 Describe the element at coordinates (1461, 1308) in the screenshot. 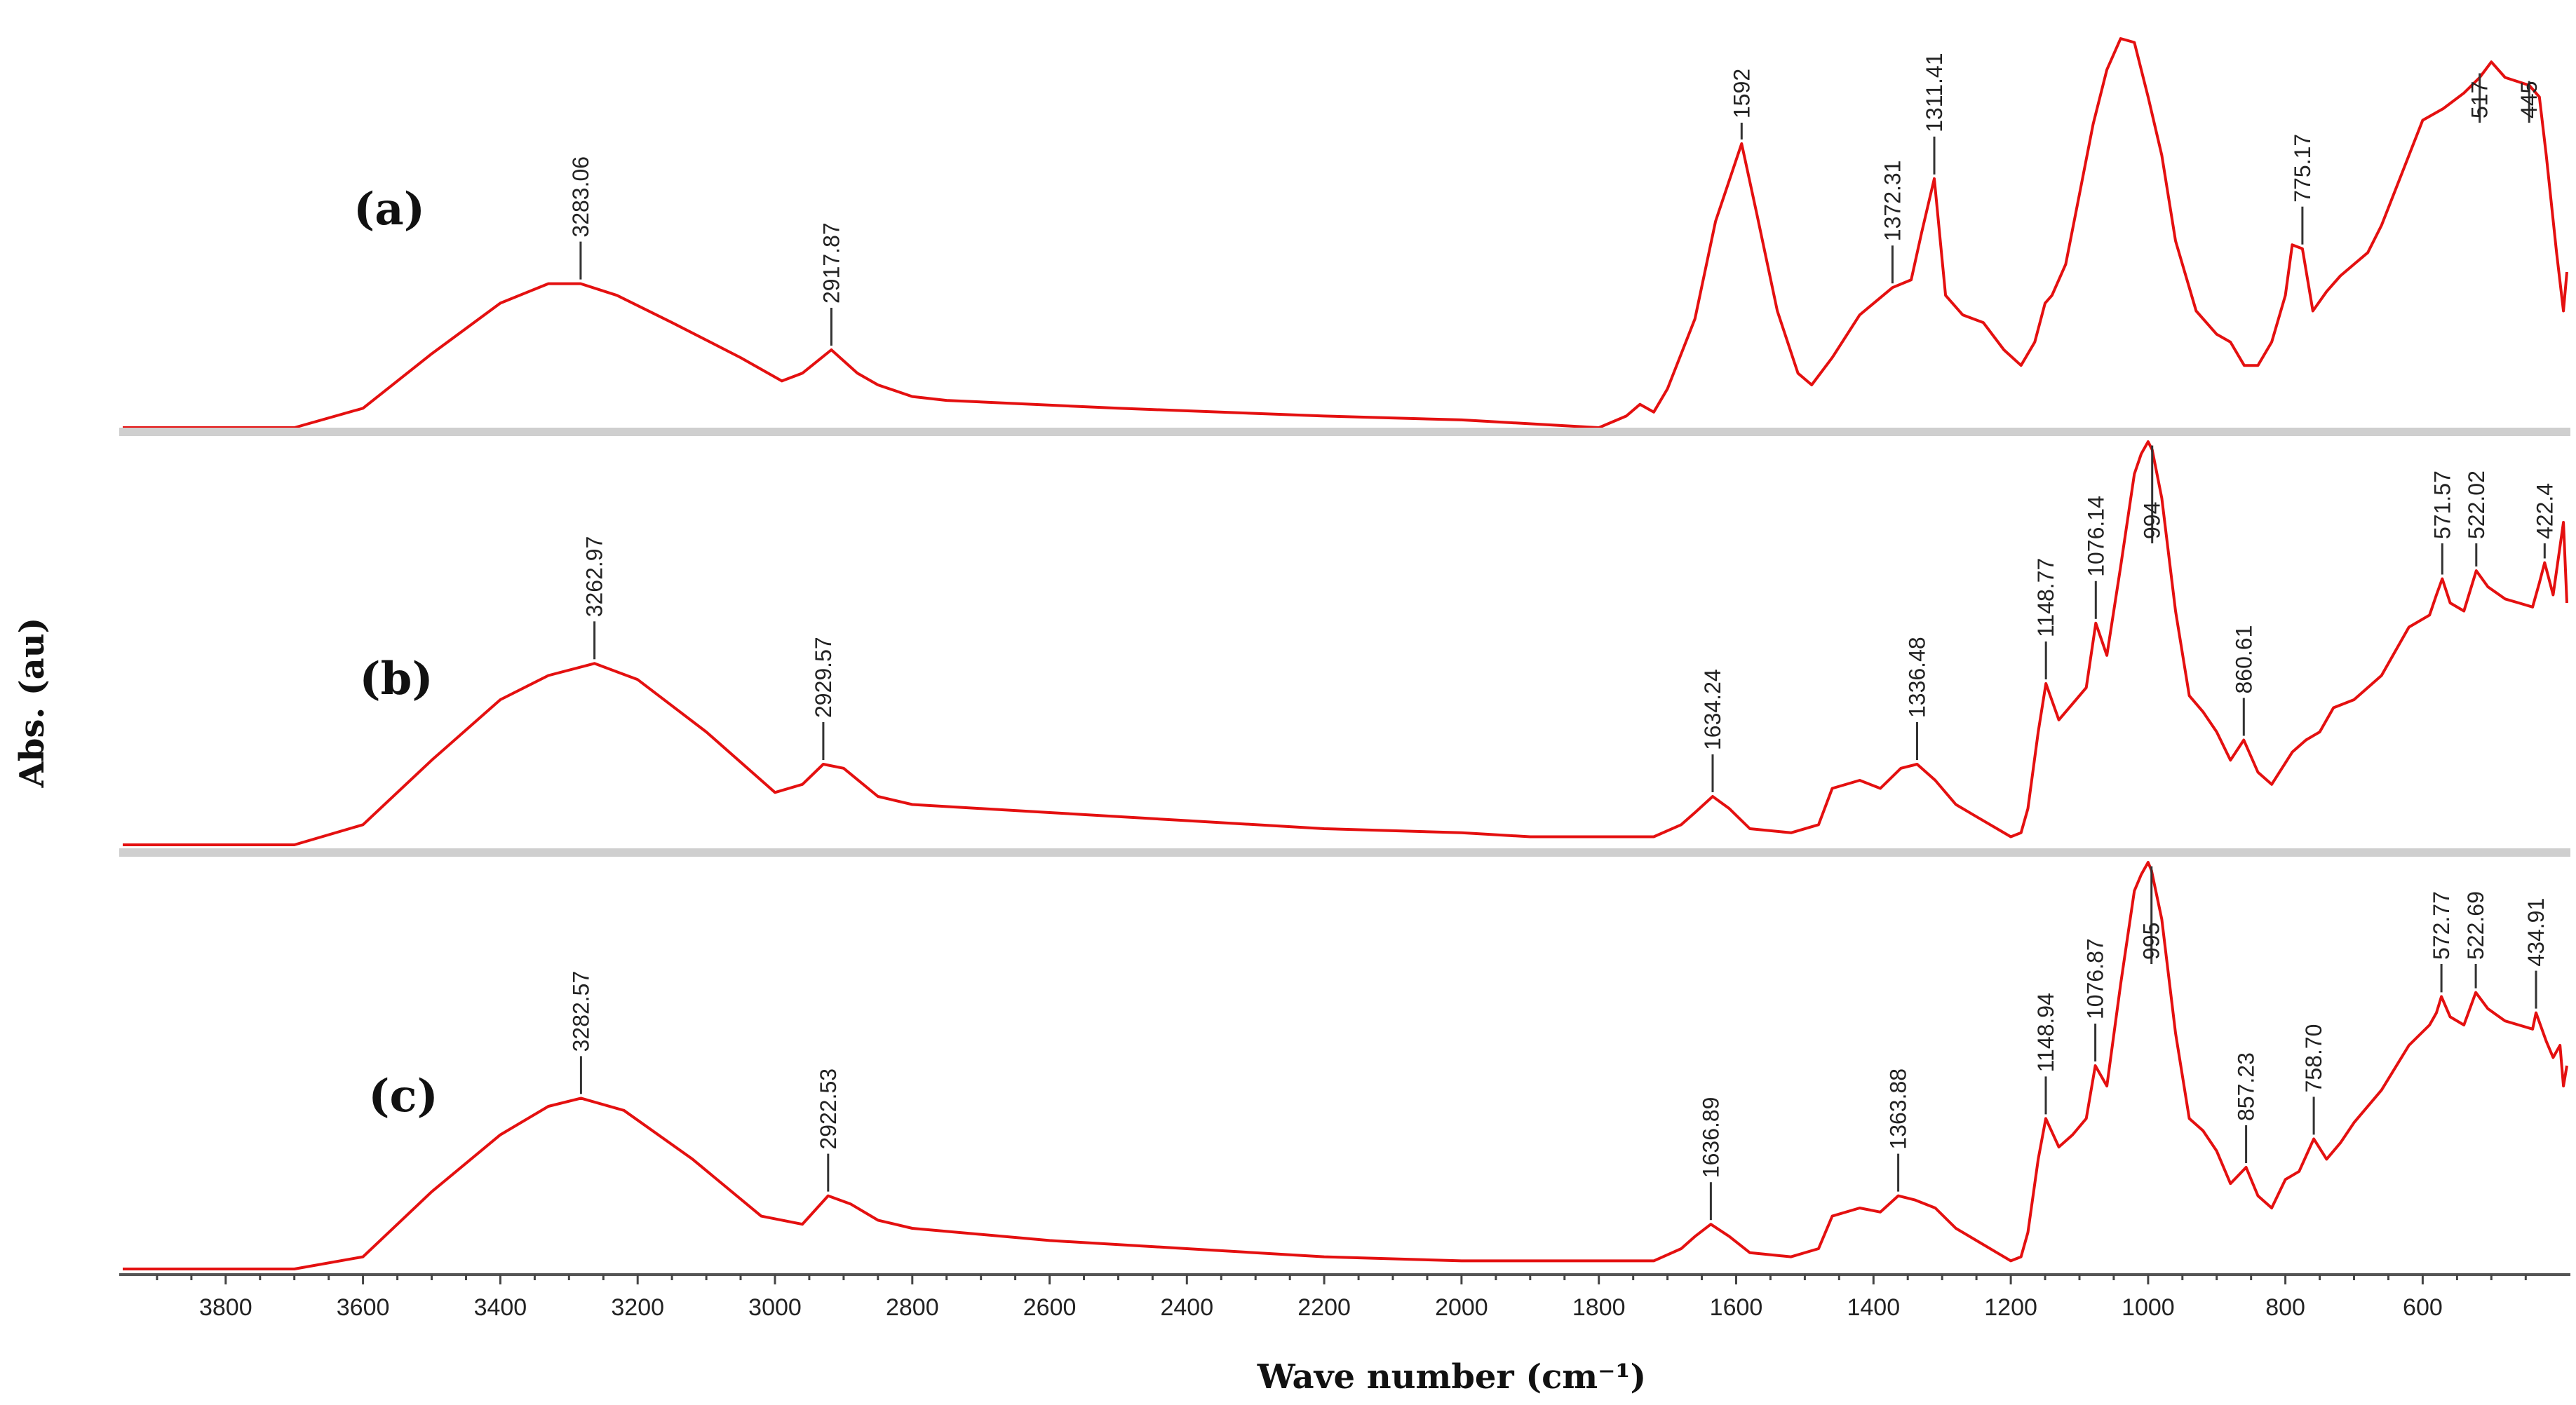

I see `x-tick-label: 2000` at that location.